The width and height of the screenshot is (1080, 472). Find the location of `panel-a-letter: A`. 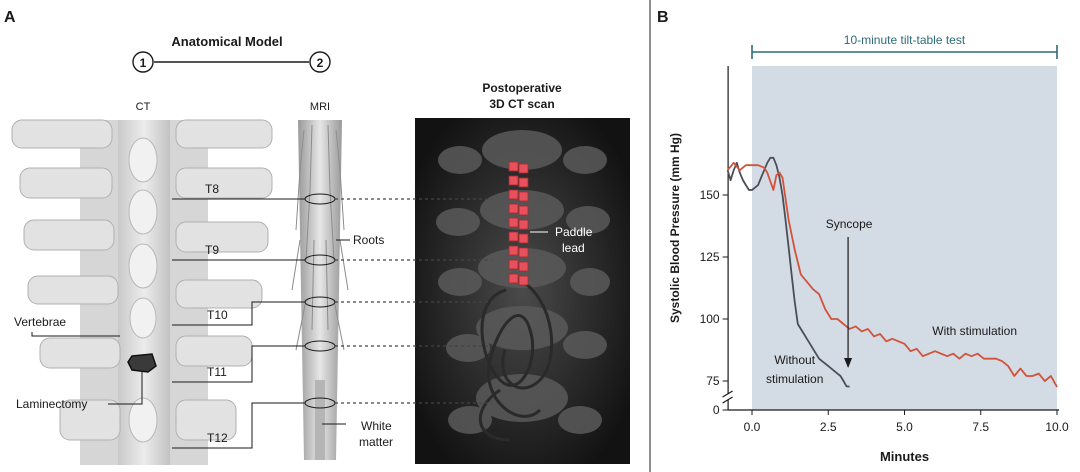

panel-a-letter: A is located at coordinates (10, 17).